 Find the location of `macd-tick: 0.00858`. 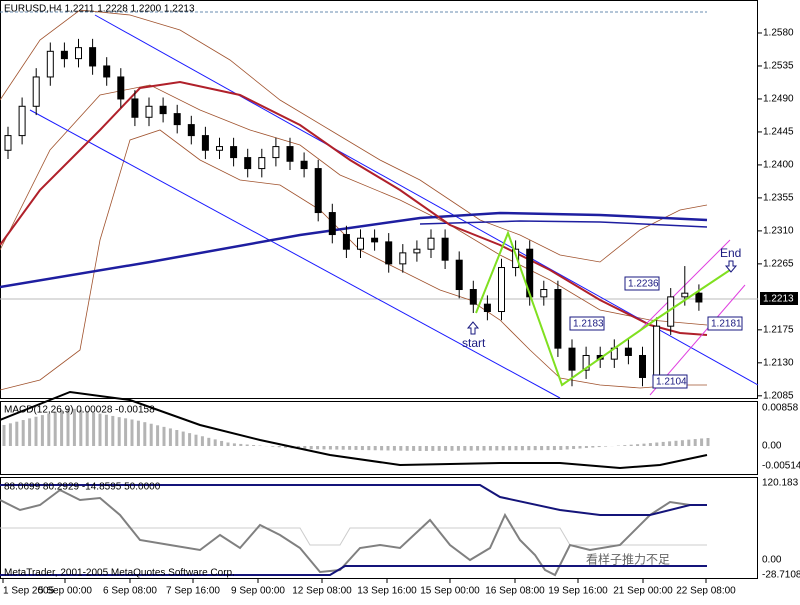

macd-tick: 0.00858 is located at coordinates (780, 408).